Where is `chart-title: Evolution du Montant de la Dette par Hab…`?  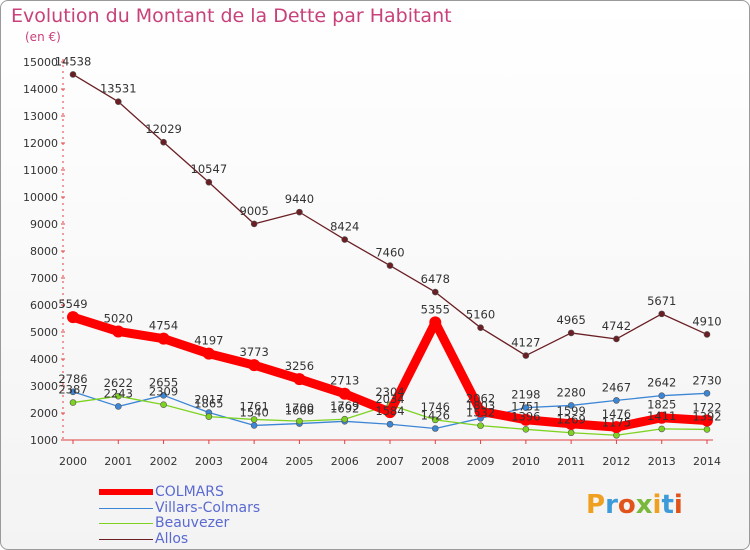 chart-title: Evolution du Montant de la Dette par Hab… is located at coordinates (231, 16).